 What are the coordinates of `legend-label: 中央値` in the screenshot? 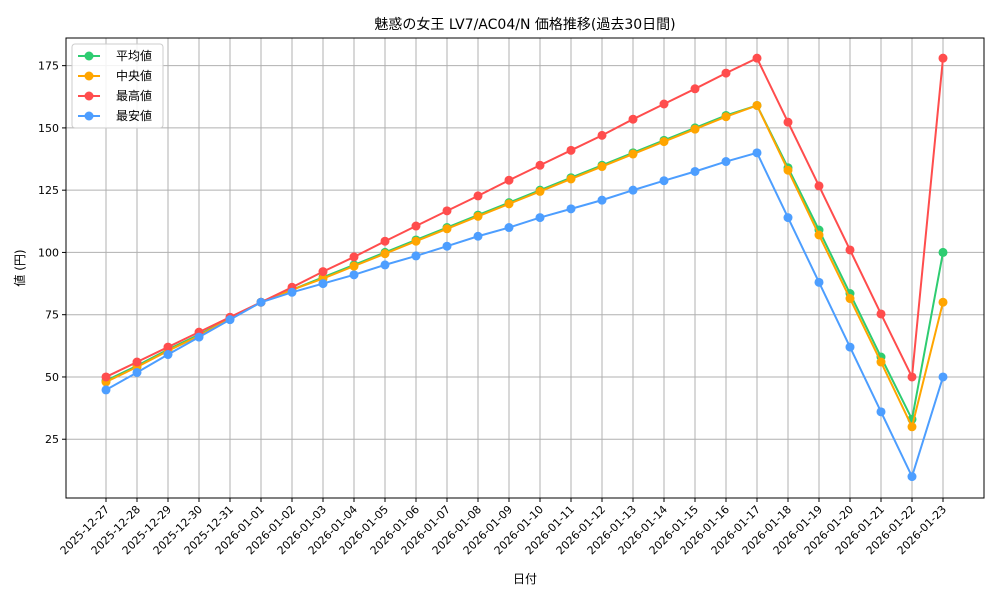 It's located at (134, 75).